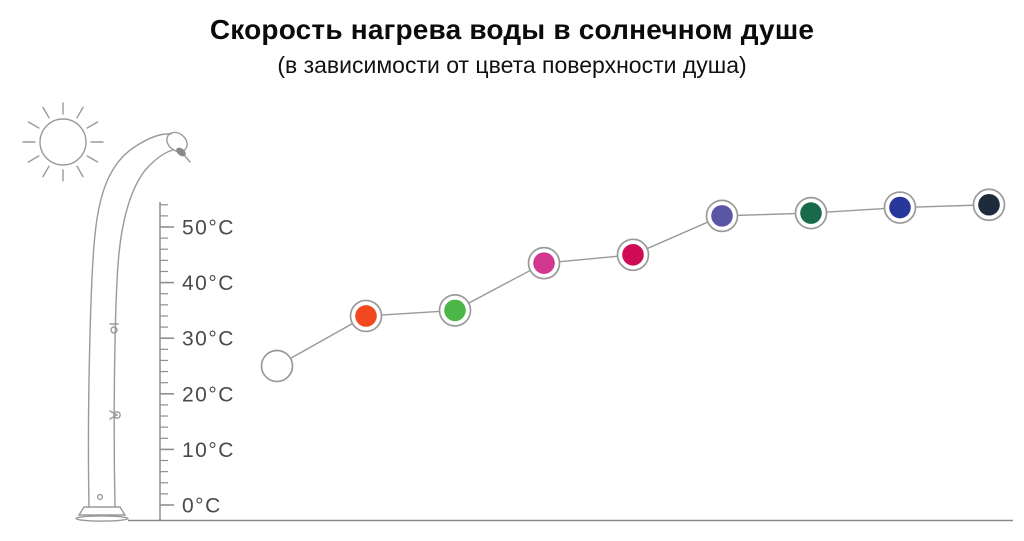  What do you see at coordinates (544, 263) in the screenshot?
I see `data-point-magenta` at bounding box center [544, 263].